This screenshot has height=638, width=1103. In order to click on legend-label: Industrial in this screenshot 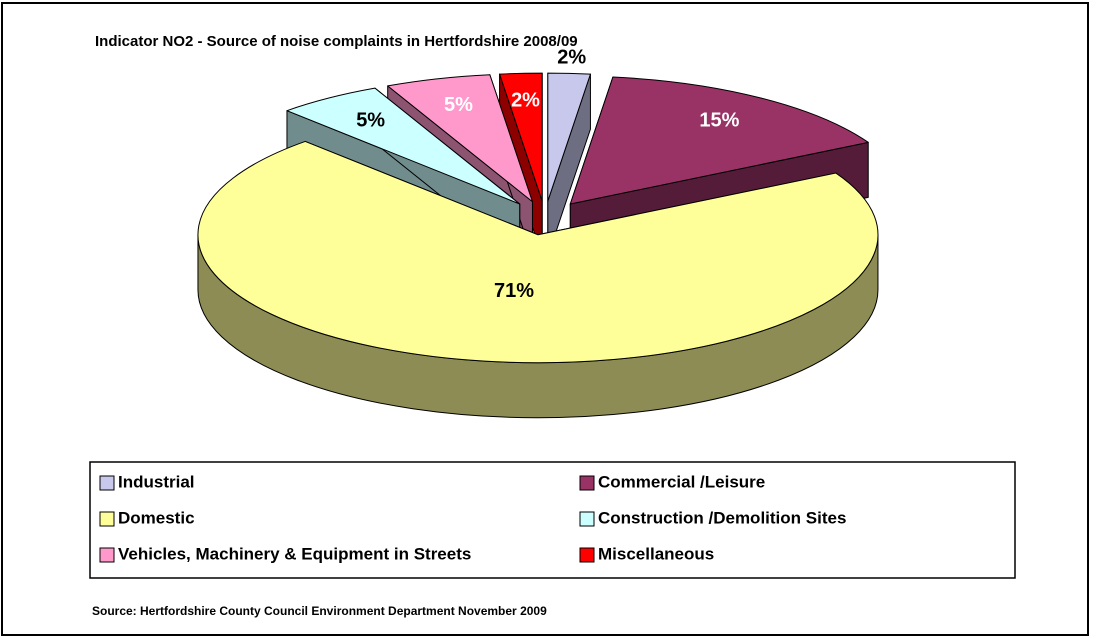, I will do `click(156, 481)`.